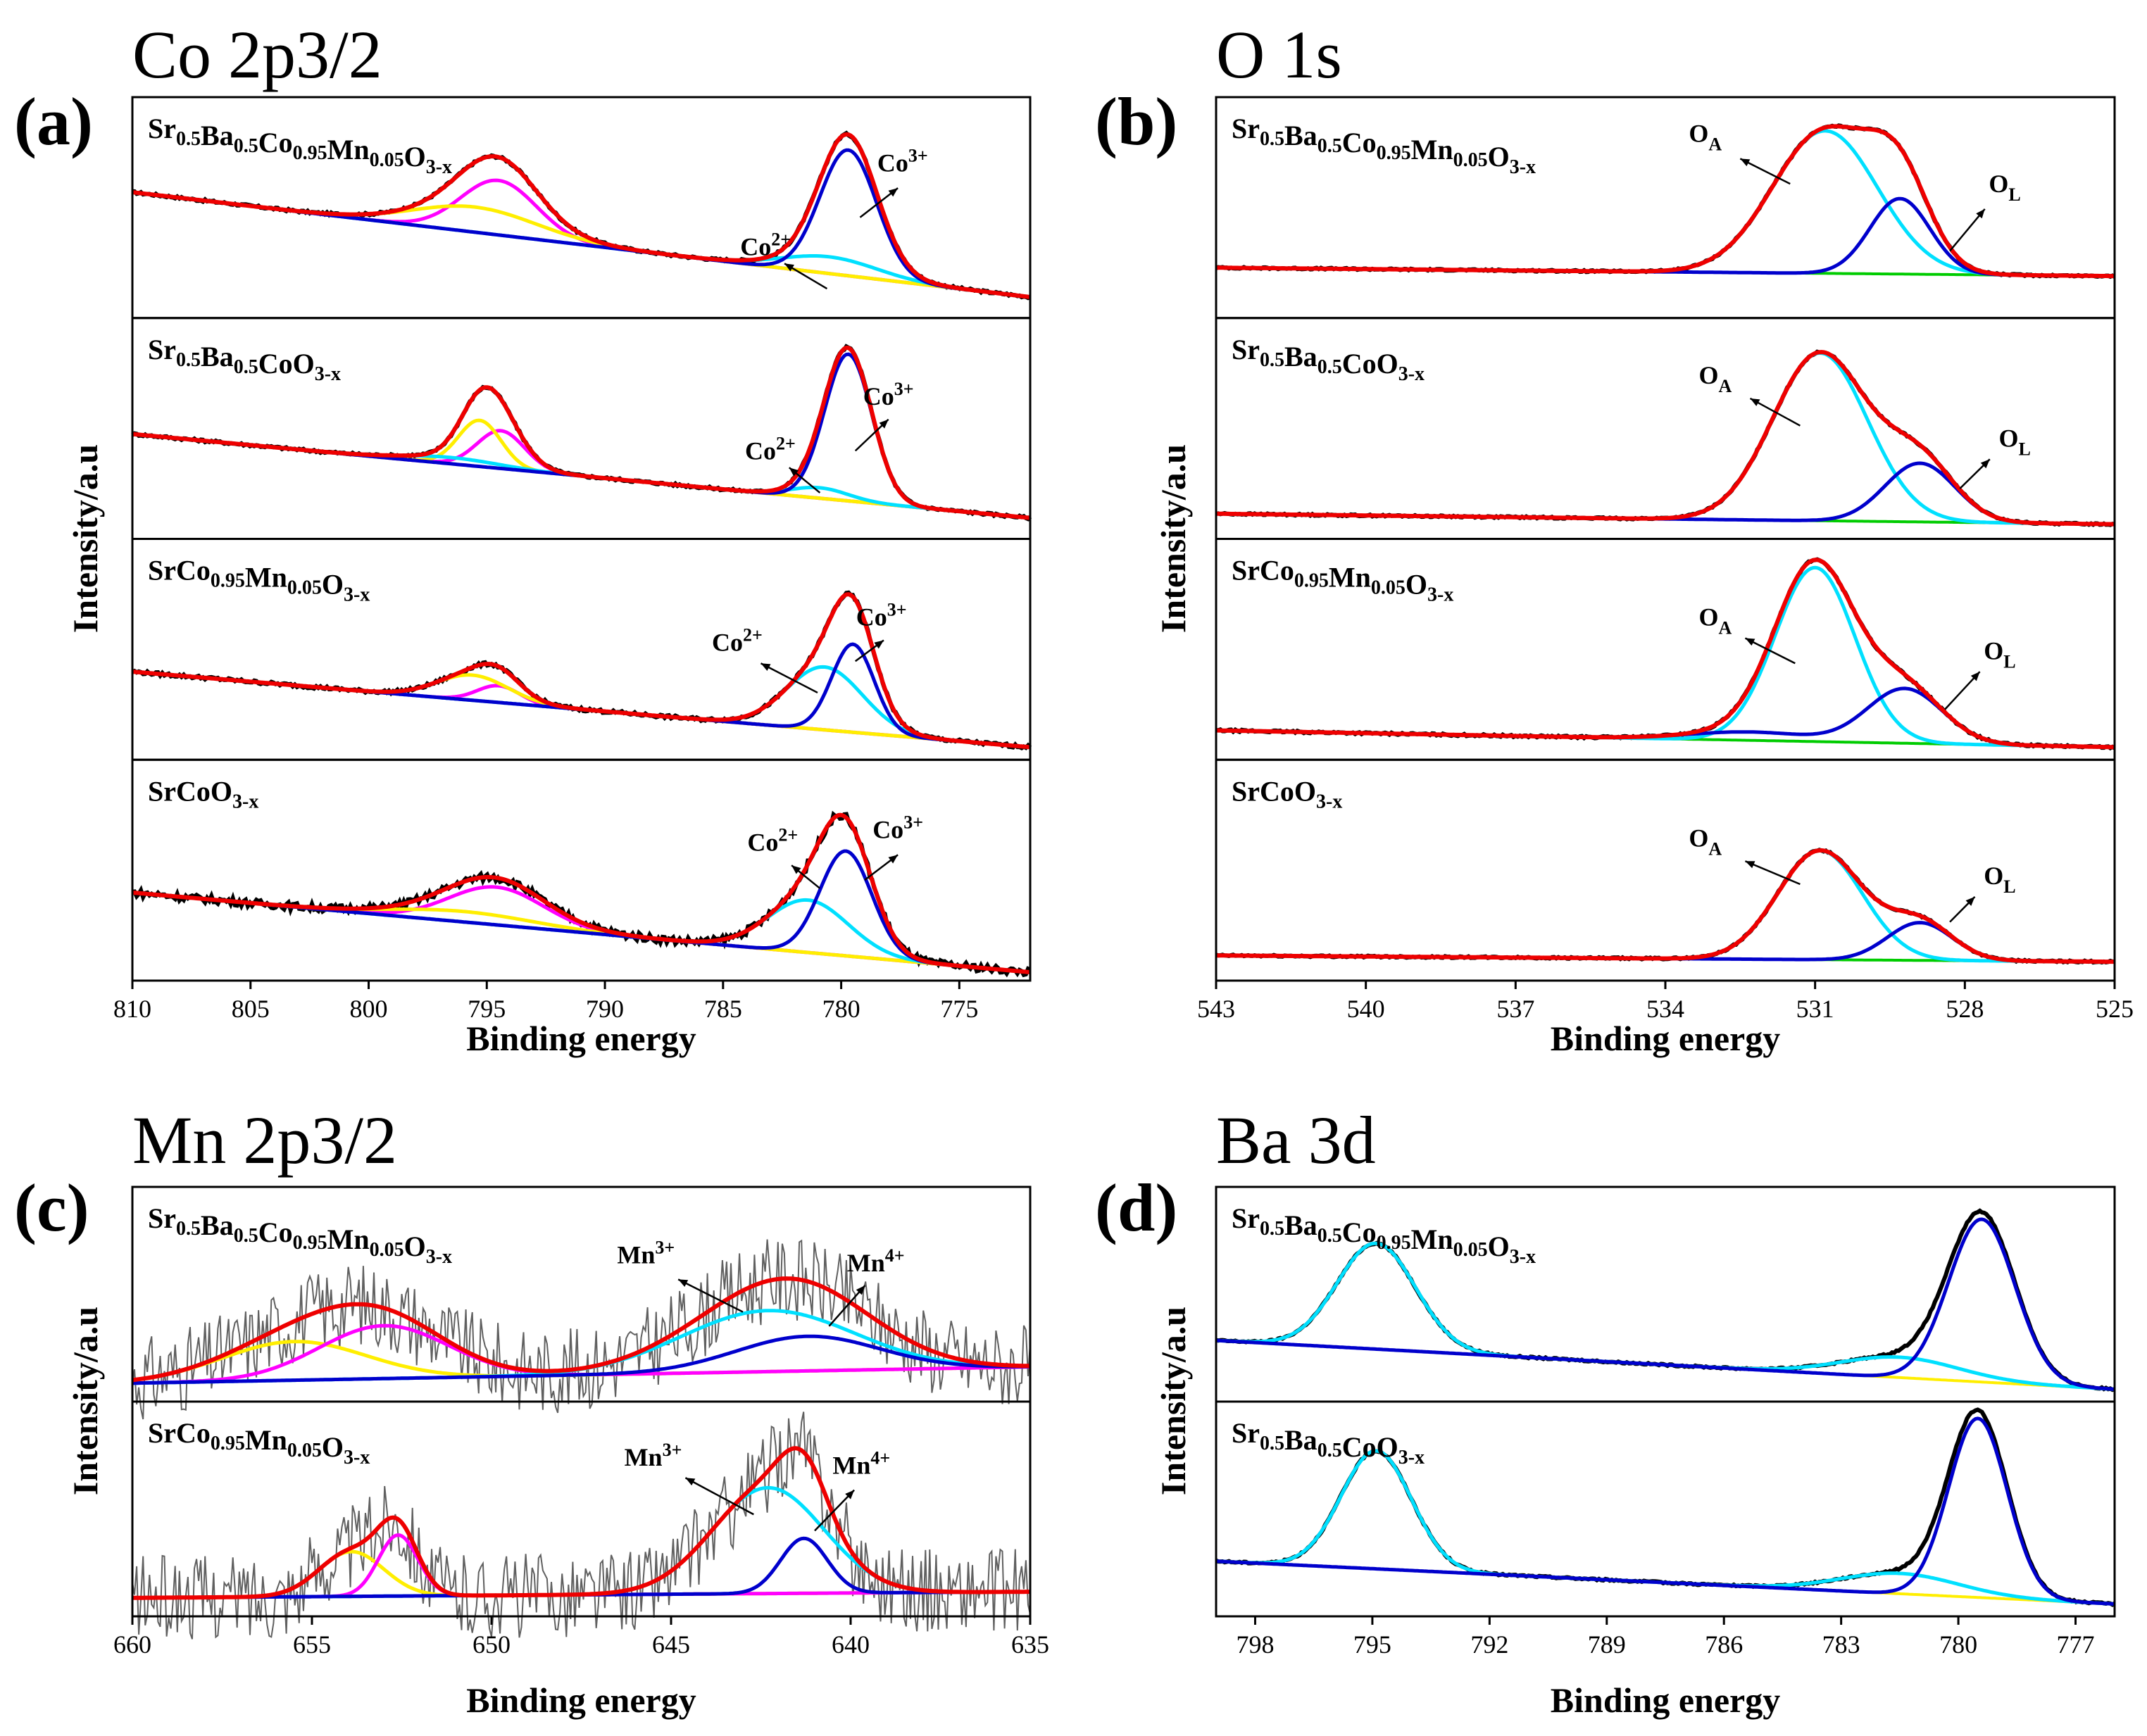 This screenshot has width=2147, height=1736. I want to click on panel-label: (d), so click(1136, 1207).